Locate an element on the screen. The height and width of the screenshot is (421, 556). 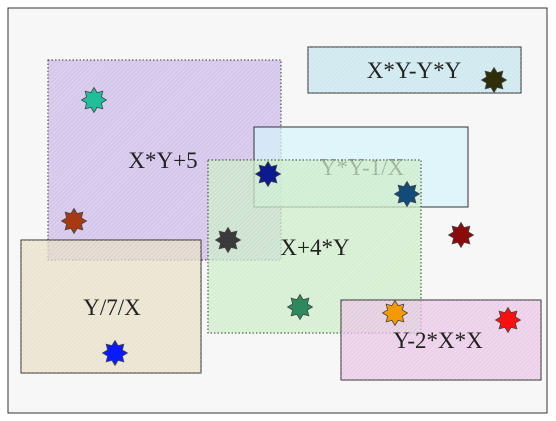
star-teal-icon is located at coordinates (94, 100).